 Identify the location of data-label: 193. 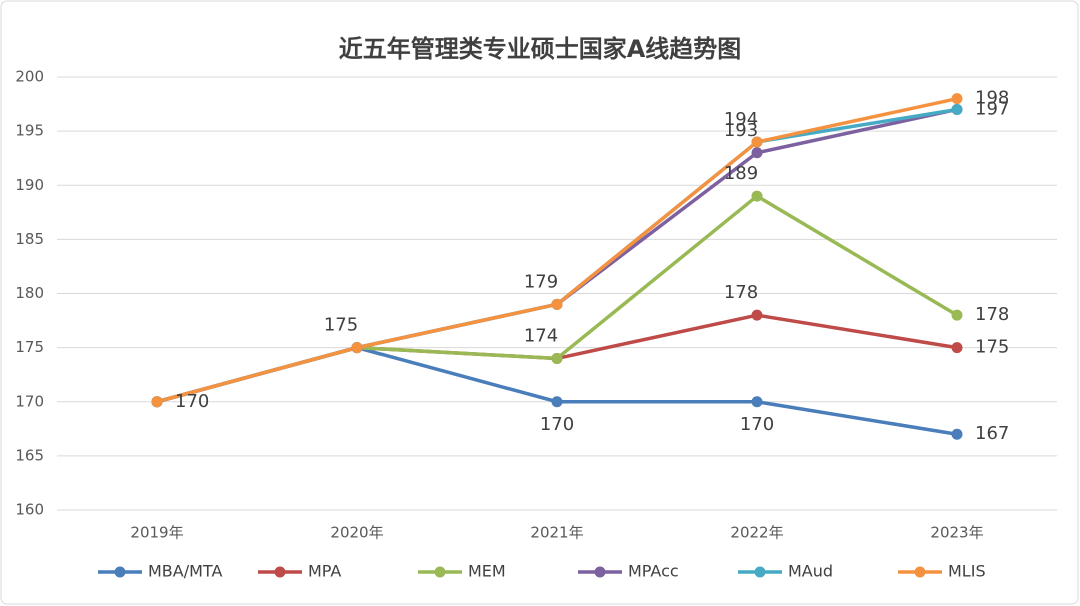
(741, 130).